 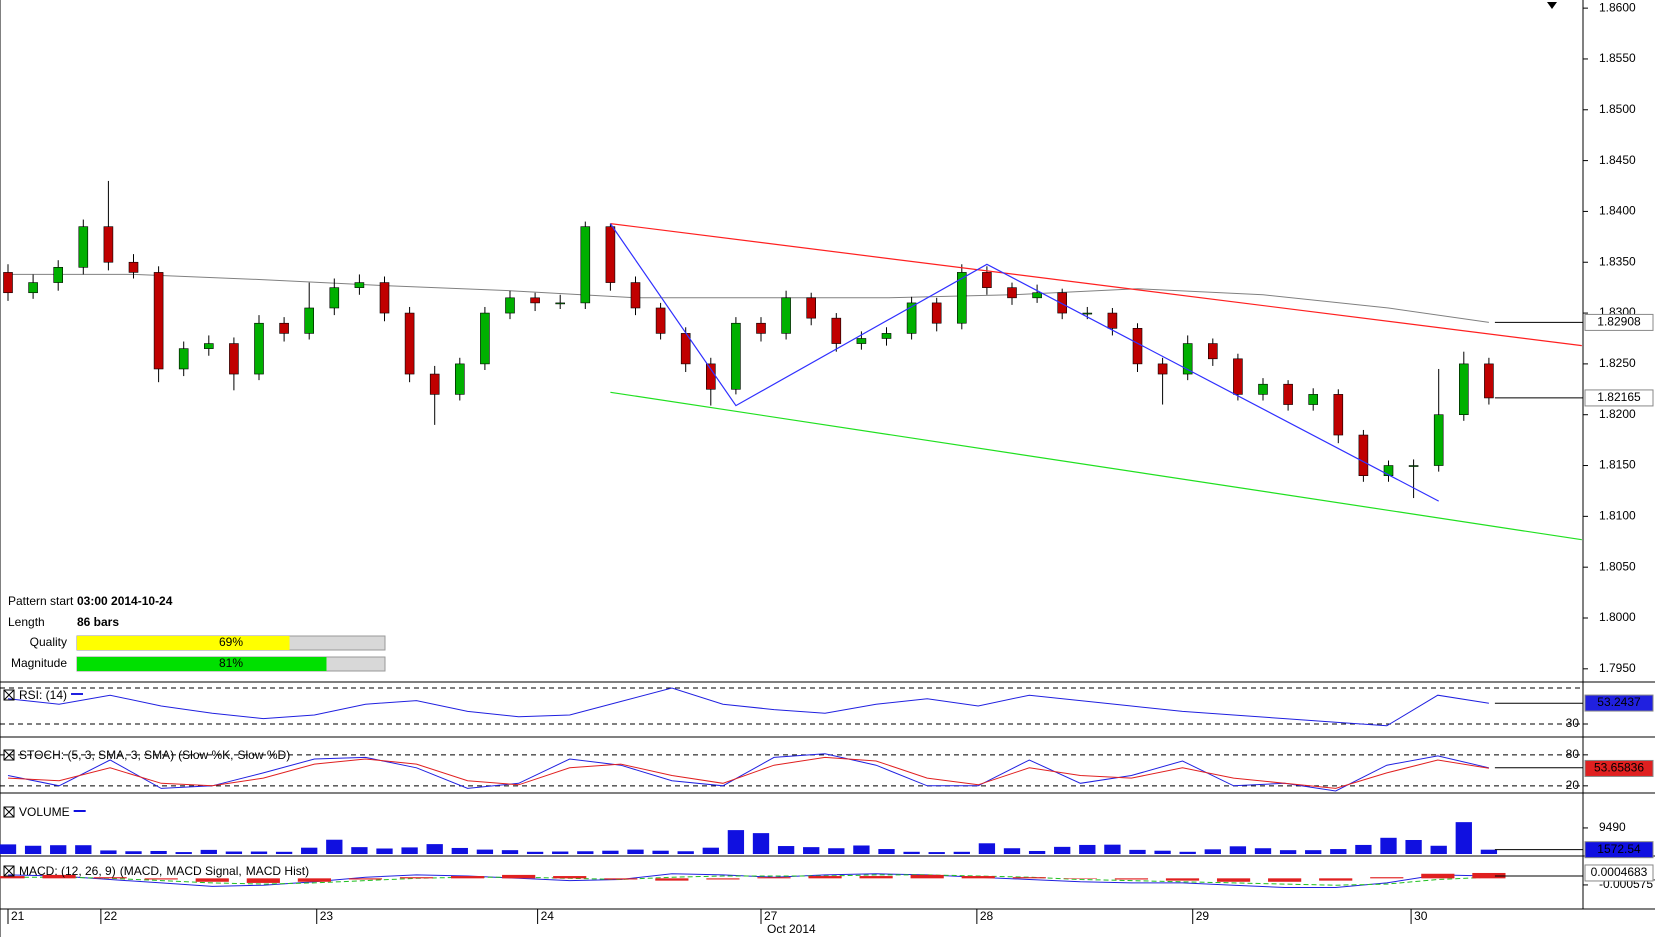 I want to click on y-tick-label: 80, so click(x=1573, y=754).